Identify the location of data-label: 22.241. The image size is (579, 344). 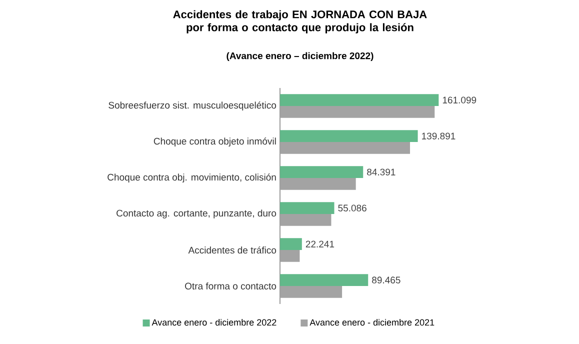
(320, 244).